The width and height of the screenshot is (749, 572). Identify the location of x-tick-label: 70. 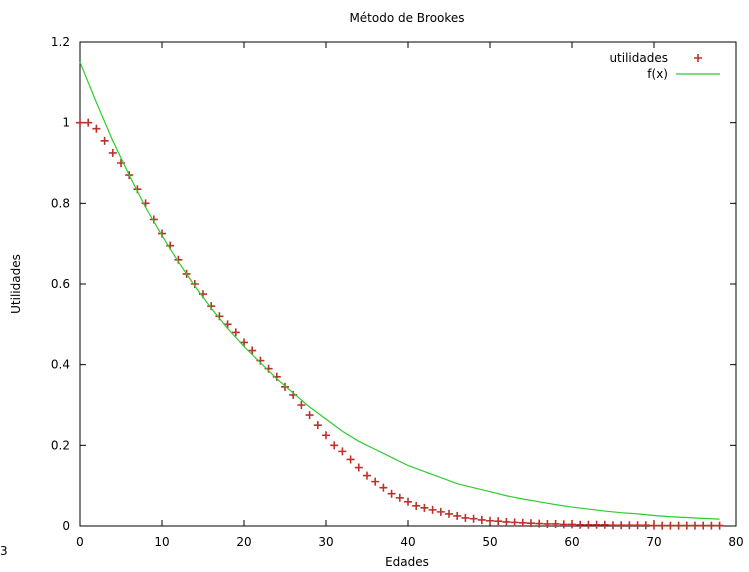
(653, 542).